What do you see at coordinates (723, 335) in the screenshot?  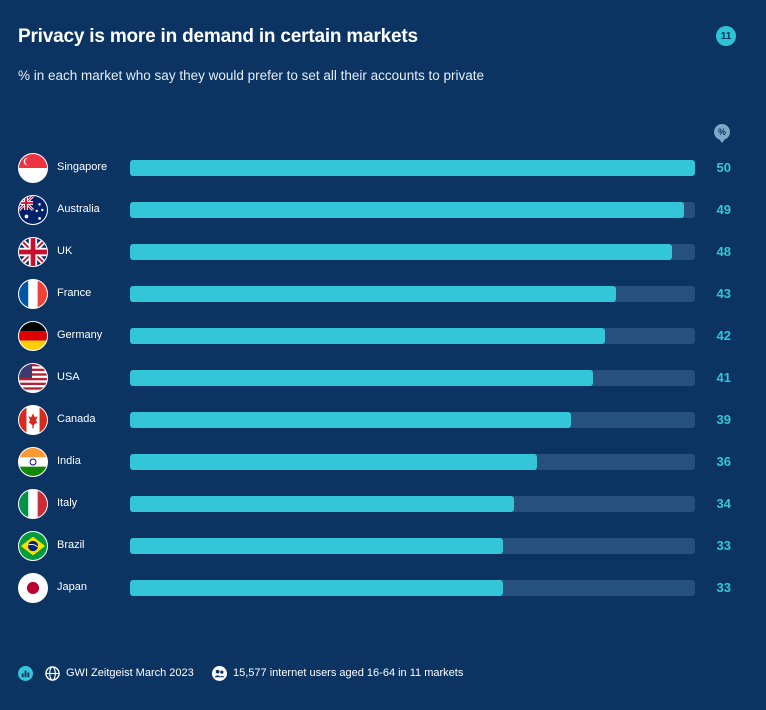 I see `data-label: 42` at bounding box center [723, 335].